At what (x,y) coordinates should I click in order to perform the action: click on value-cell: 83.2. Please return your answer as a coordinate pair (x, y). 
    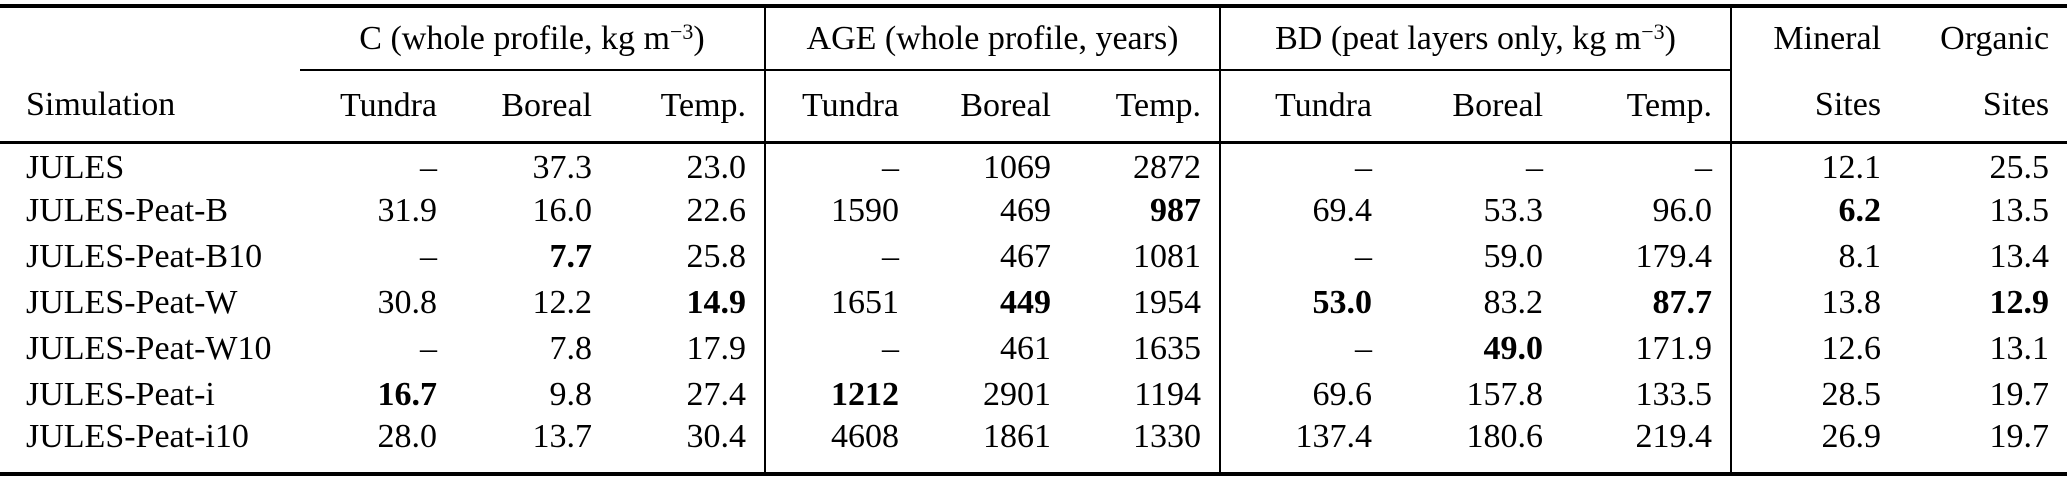
    Looking at the image, I should click on (1513, 302).